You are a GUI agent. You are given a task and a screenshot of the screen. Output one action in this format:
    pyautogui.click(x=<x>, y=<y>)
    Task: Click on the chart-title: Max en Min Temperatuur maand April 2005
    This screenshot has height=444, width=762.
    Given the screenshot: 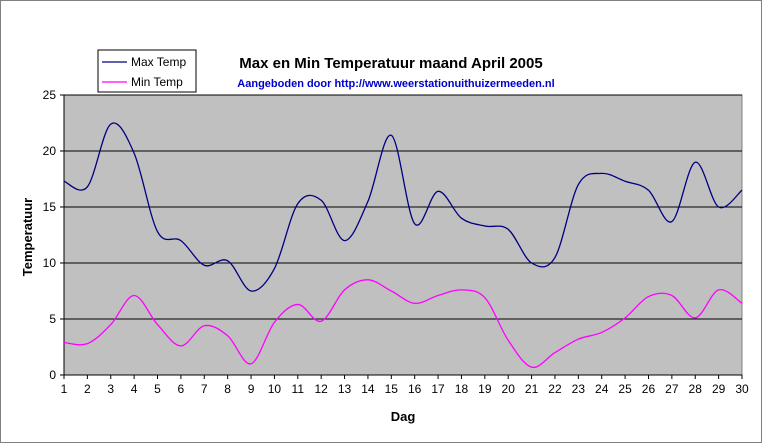 What is the action you would take?
    pyautogui.click(x=390, y=63)
    